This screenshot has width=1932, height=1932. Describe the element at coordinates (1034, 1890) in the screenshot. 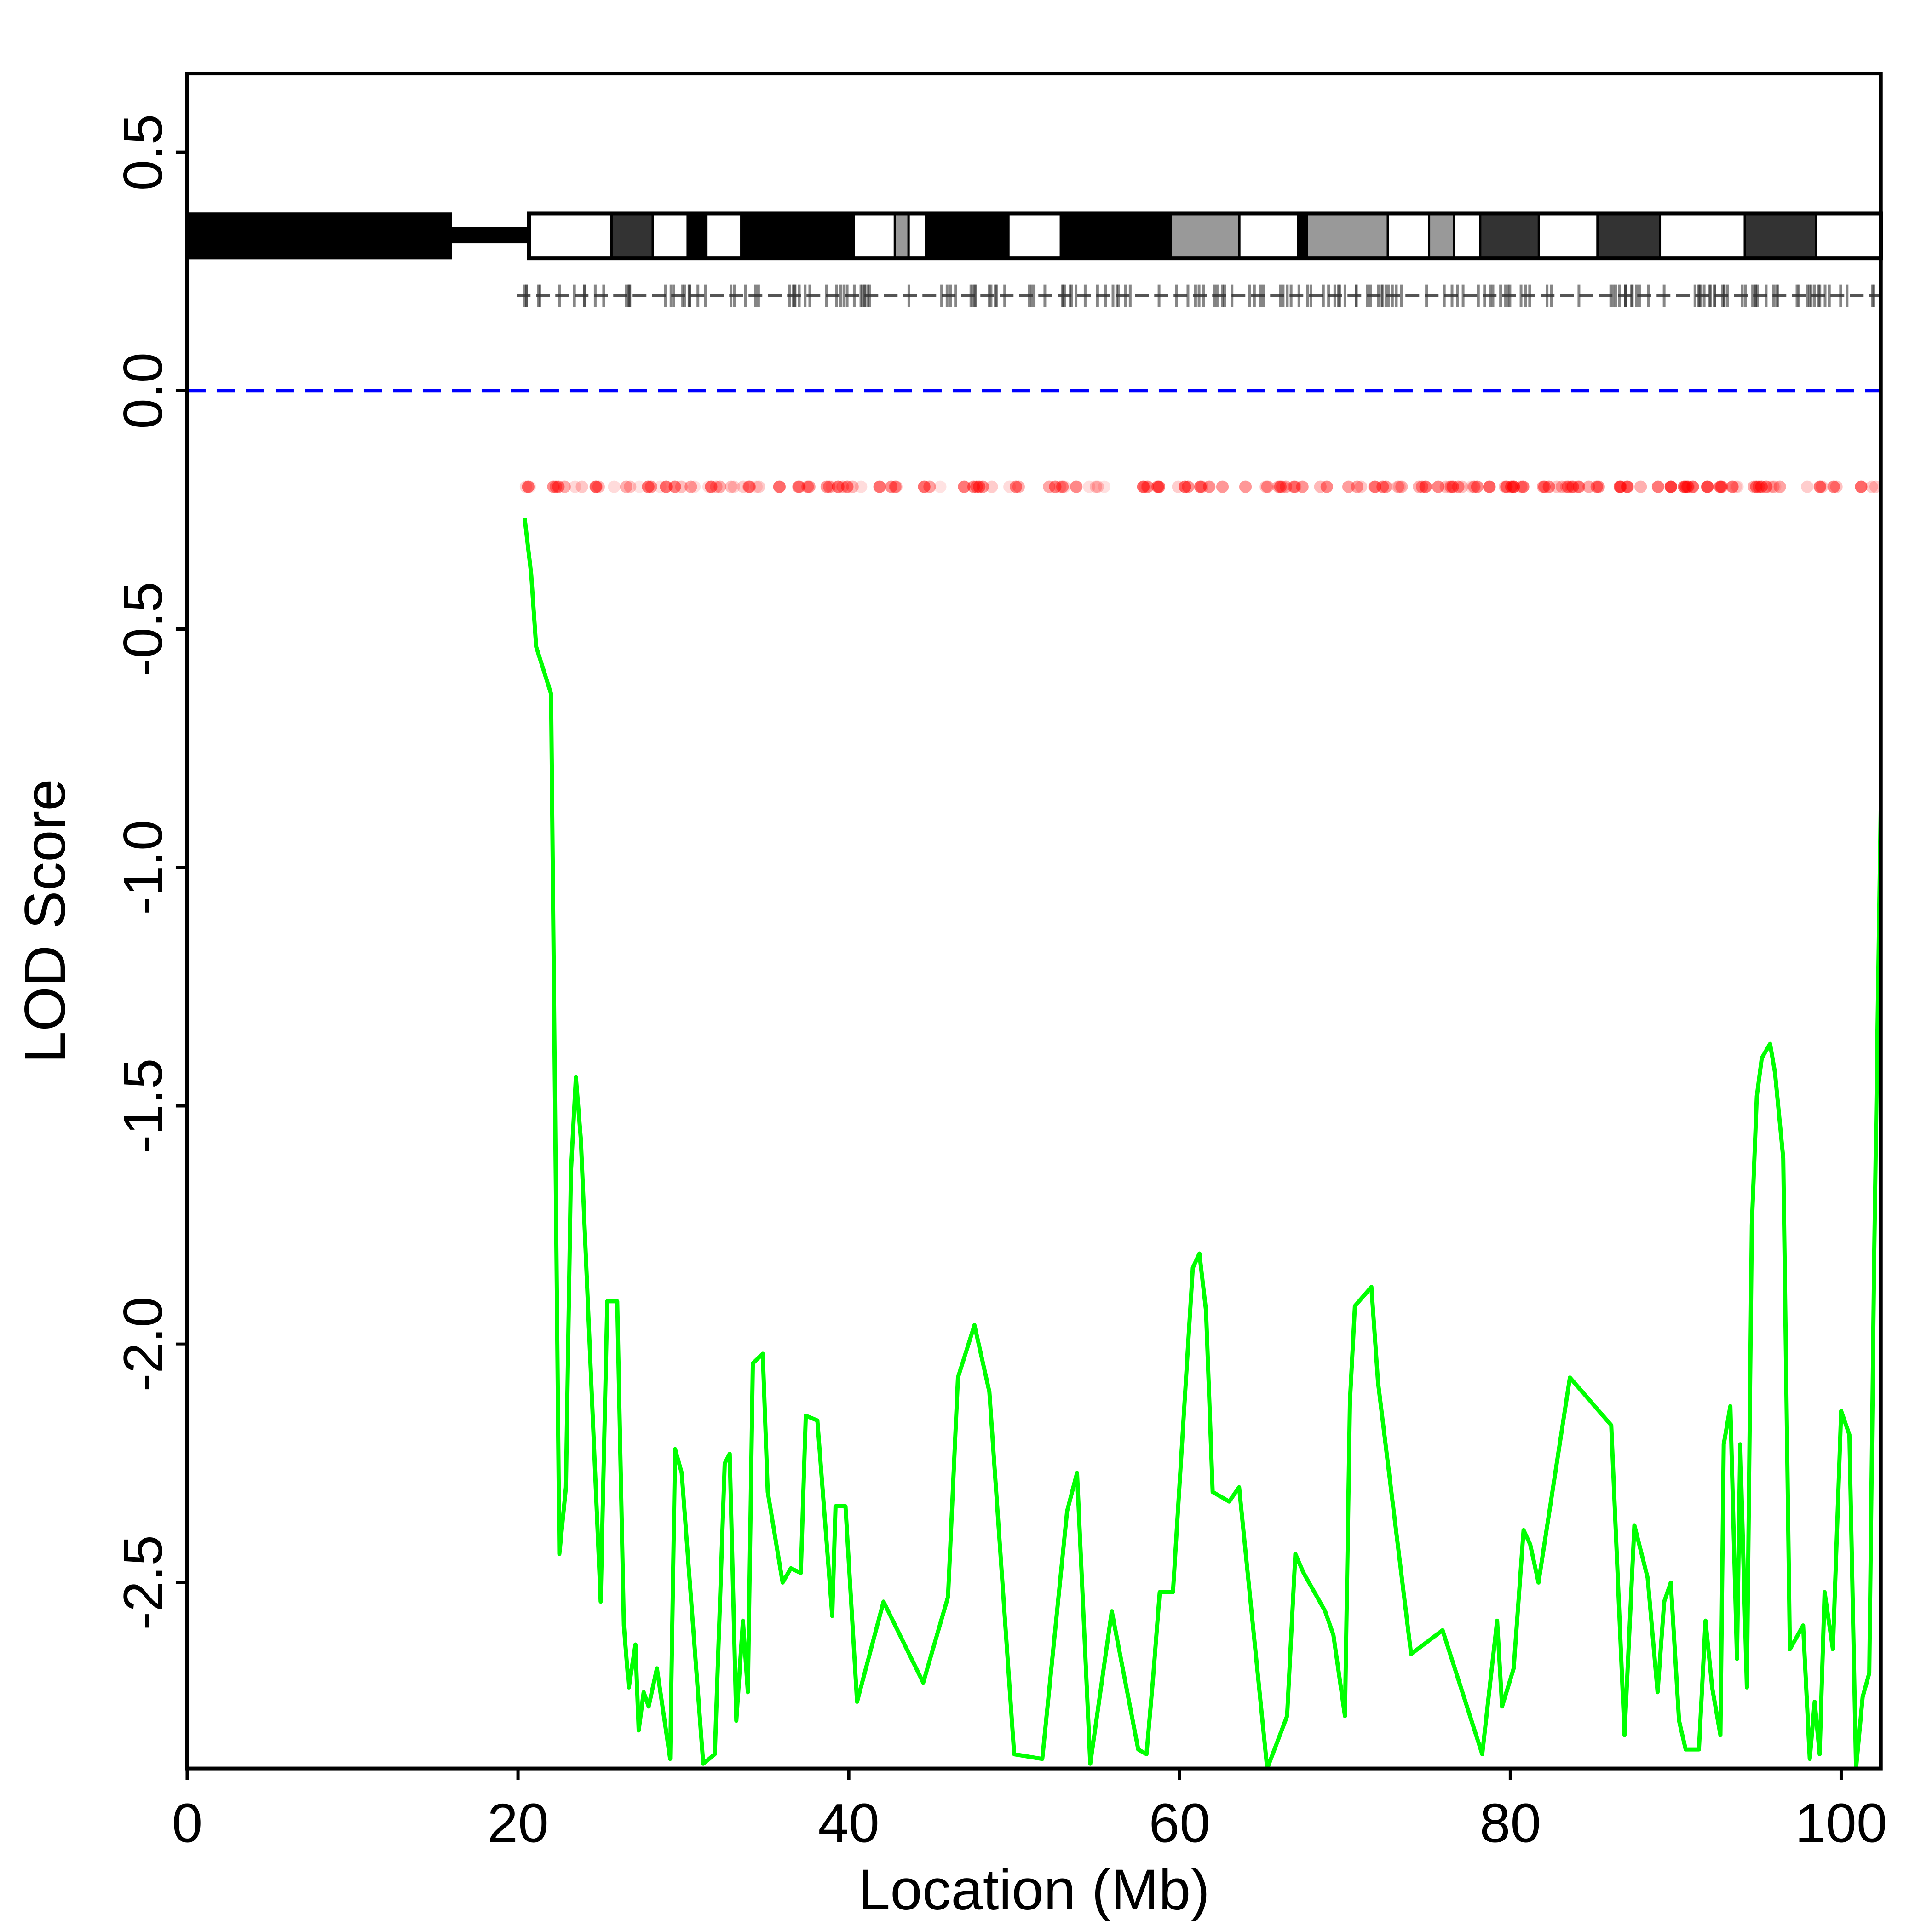

I see `x-axis-label: Location (Mb)` at that location.